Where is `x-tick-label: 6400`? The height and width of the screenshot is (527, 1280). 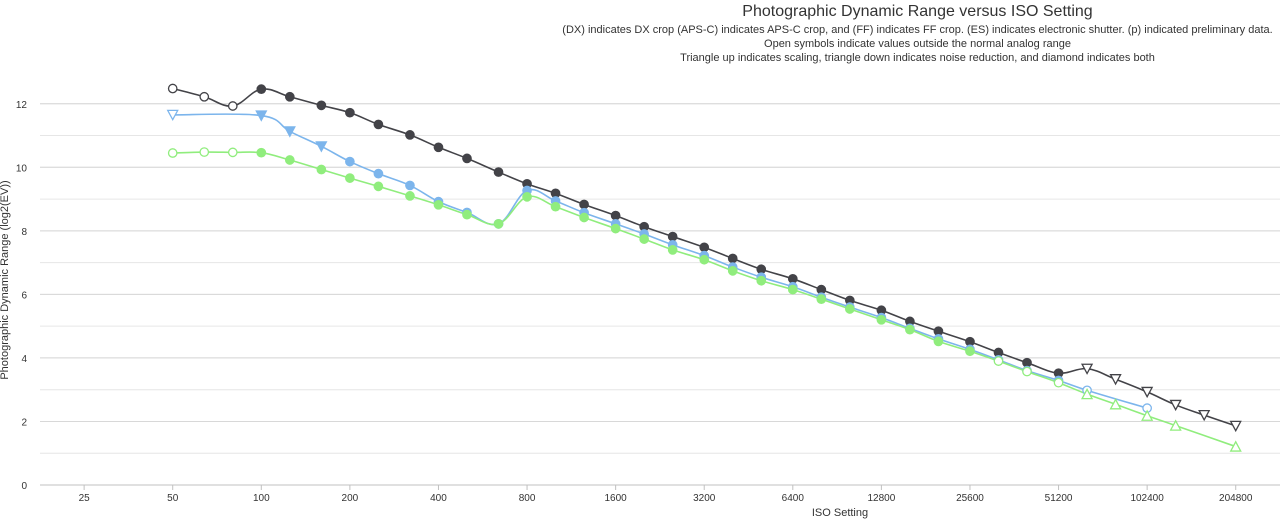
x-tick-label: 6400 is located at coordinates (793, 498).